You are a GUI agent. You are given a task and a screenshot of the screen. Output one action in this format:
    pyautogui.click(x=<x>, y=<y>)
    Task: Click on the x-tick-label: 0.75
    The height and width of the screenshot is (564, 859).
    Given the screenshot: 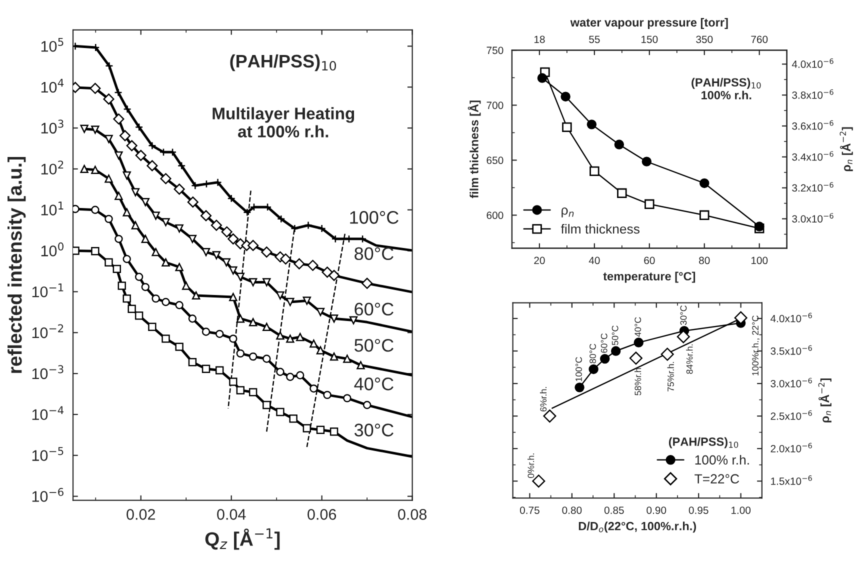 What is the action you would take?
    pyautogui.click(x=530, y=510)
    